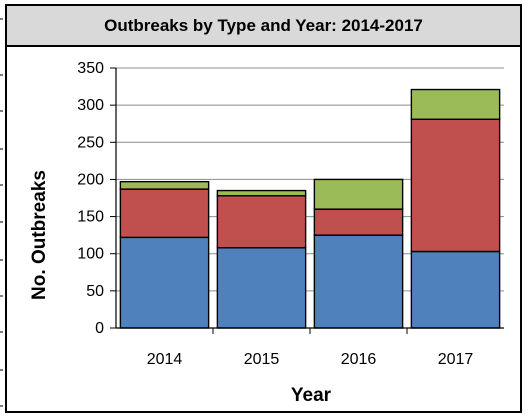 Image resolution: width=532 pixels, height=419 pixels. I want to click on y-tick-label: 200, so click(90, 179).